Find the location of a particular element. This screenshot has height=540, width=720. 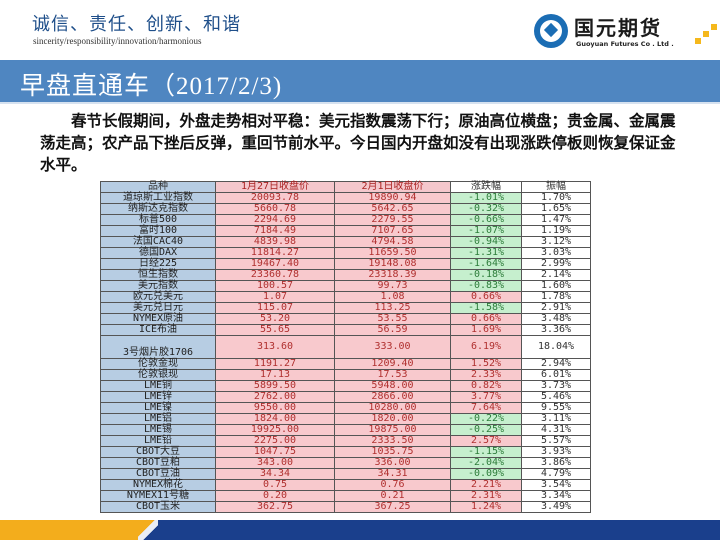

close-feb1-cell: 56.59 is located at coordinates (392, 330).